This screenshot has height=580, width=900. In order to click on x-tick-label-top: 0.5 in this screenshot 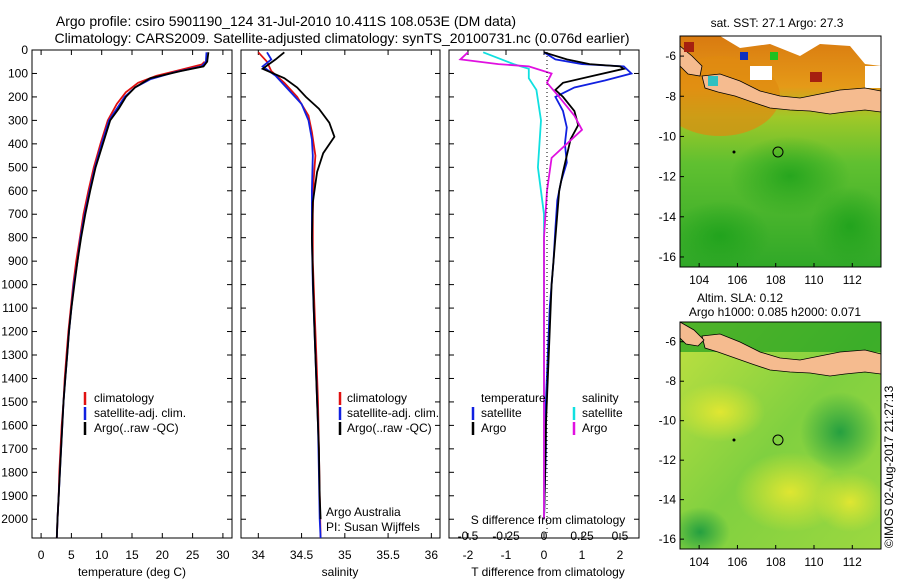, I will do `click(620, 536)`.